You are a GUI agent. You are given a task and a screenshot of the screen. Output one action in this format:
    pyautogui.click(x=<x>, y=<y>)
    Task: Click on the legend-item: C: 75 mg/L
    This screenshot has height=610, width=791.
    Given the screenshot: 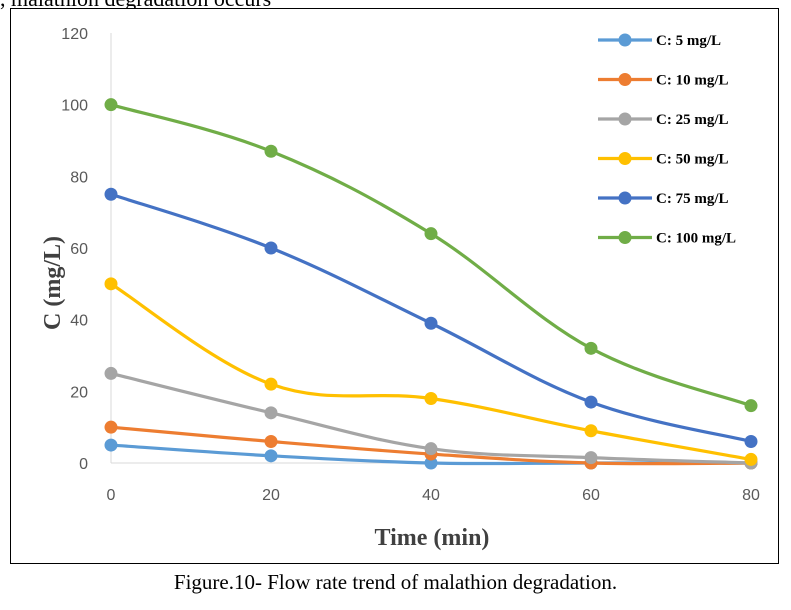 What is the action you would take?
    pyautogui.click(x=663, y=199)
    